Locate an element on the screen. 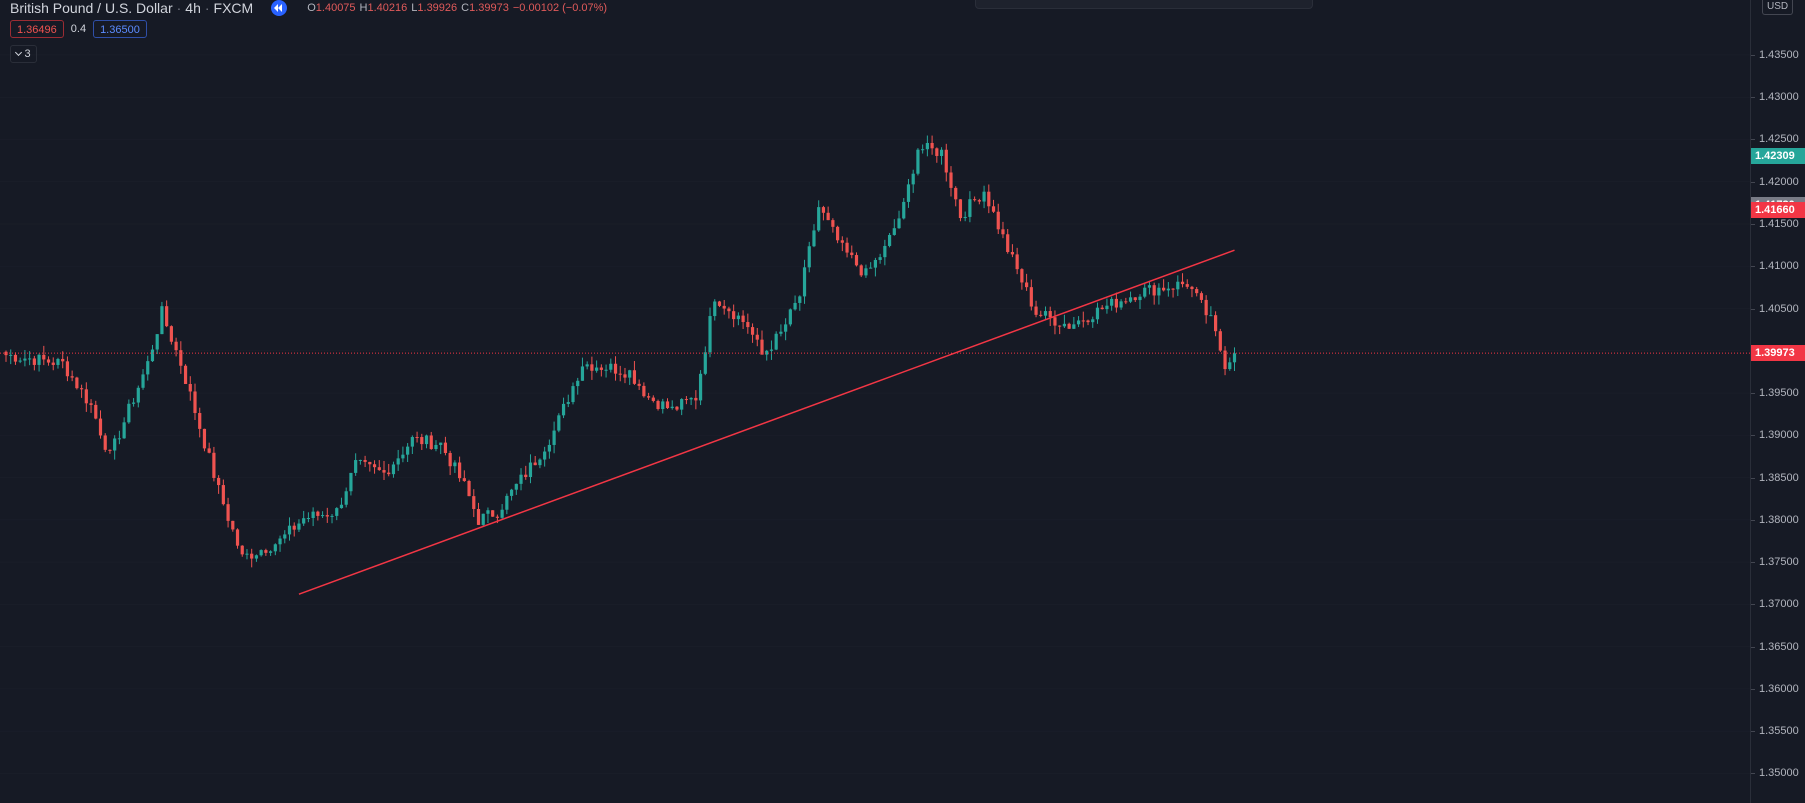 This screenshot has width=1805, height=803. price-tag: 1.41660 is located at coordinates (1778, 210).